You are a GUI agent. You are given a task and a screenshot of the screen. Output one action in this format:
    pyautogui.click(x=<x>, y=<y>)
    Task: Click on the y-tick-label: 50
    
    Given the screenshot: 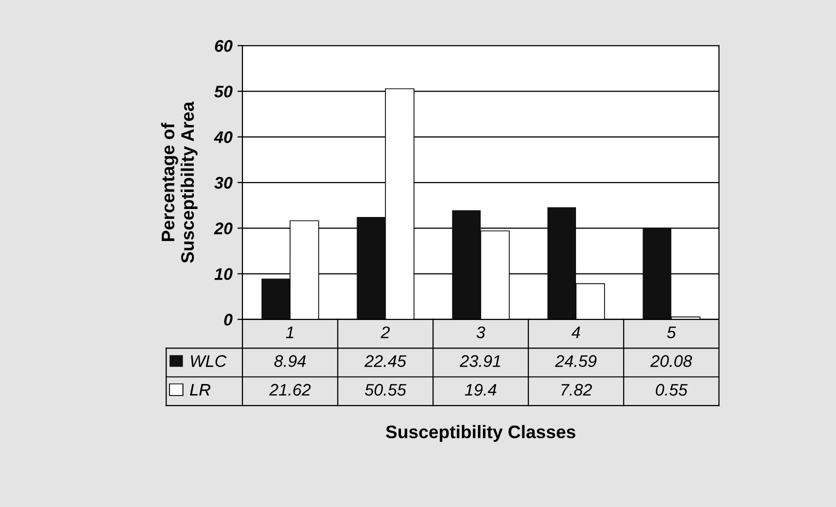 What is the action you would take?
    pyautogui.click(x=223, y=92)
    